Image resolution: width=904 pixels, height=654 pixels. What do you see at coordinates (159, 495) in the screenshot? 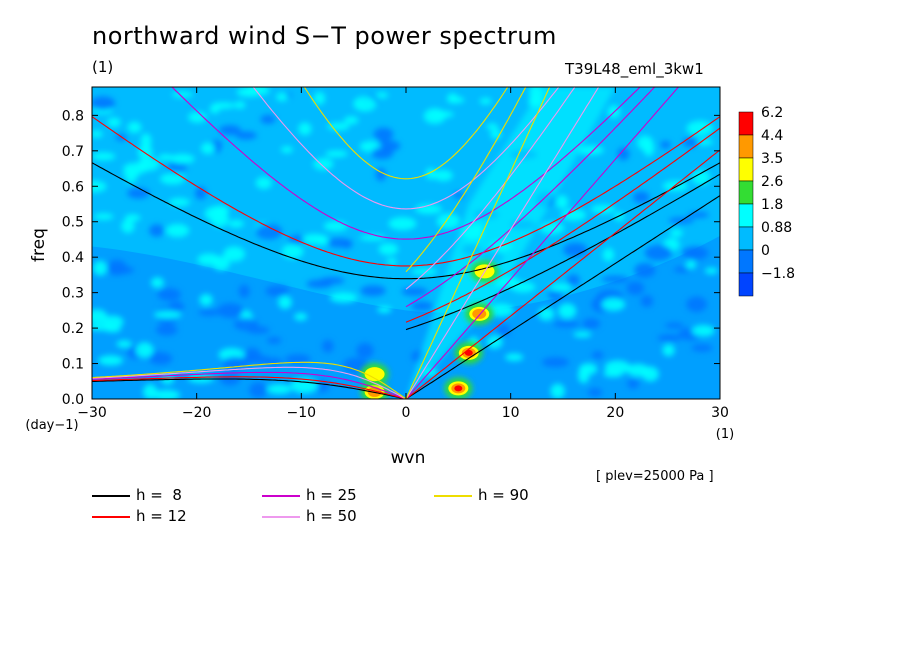
I see `legend-label: h = 8` at bounding box center [159, 495].